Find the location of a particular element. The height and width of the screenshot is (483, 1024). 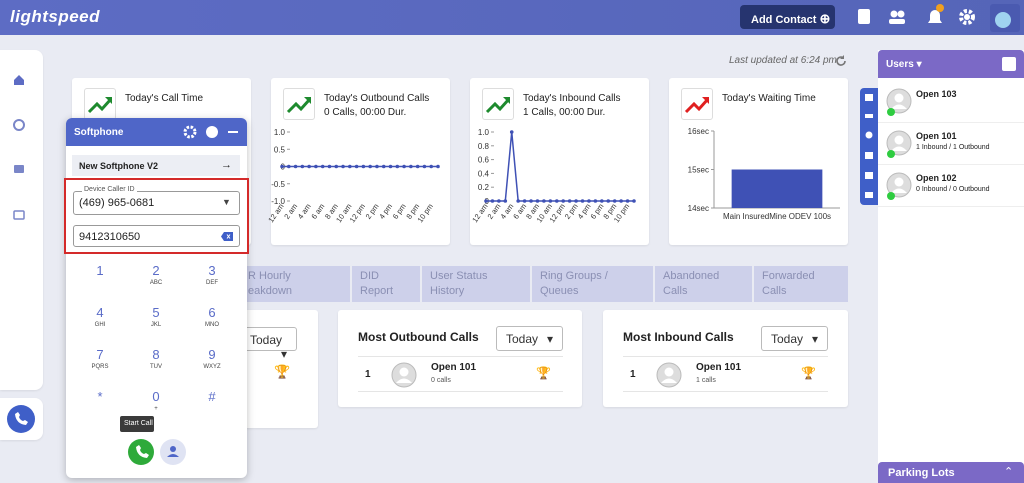

last-updated: Last updated at 6:24 pm is located at coordinates (783, 60).